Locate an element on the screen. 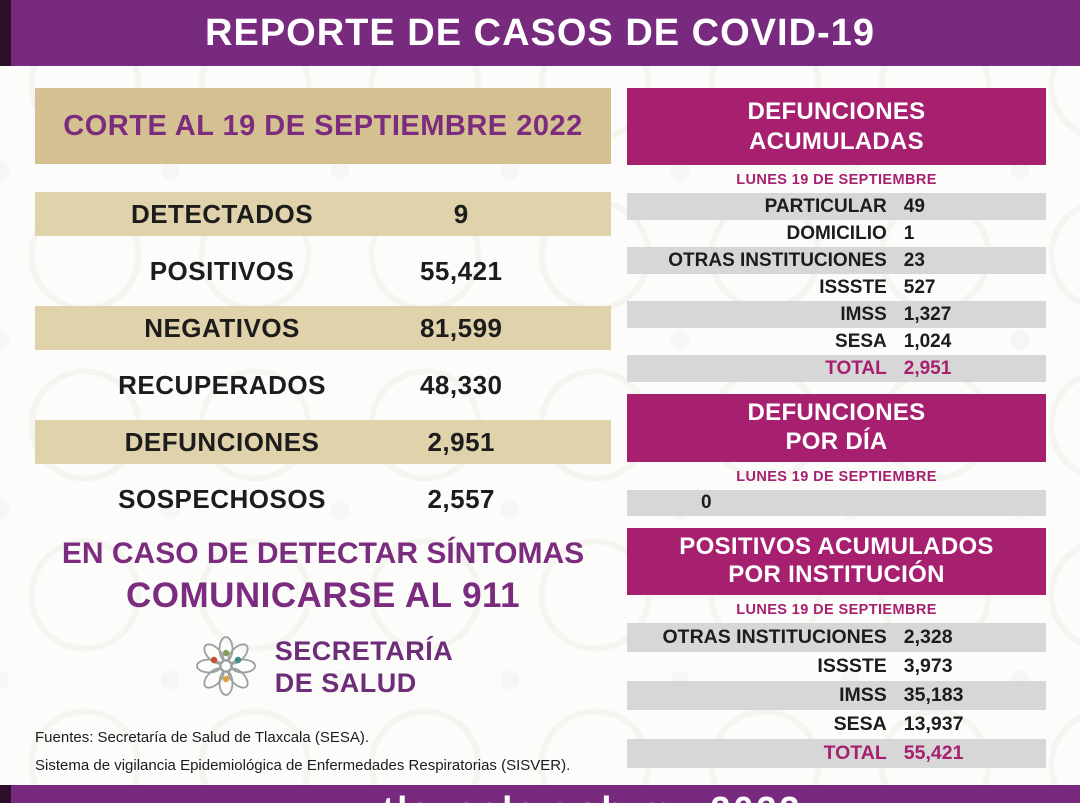  footer-text: www.tlaxcala.gob.mx 2022 is located at coordinates (540, 796).